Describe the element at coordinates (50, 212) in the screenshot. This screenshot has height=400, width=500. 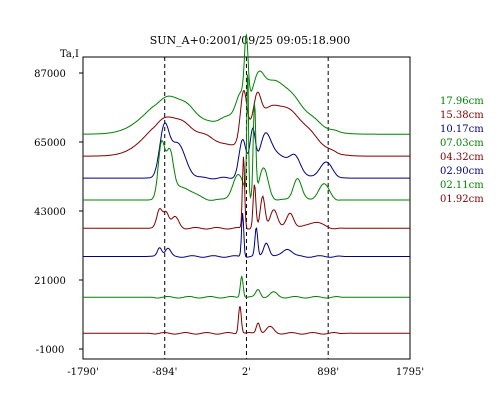
I see `y-tick-label-2: 43000` at that location.